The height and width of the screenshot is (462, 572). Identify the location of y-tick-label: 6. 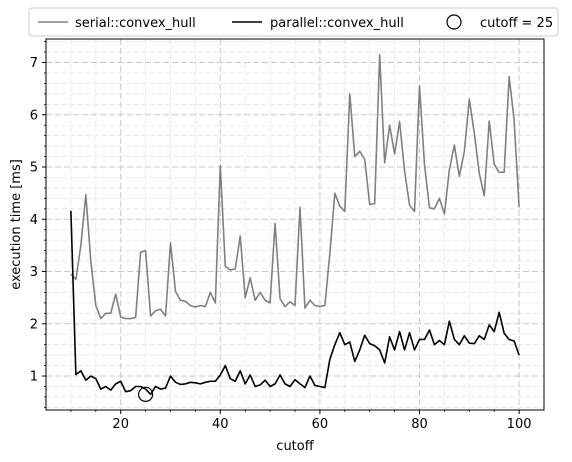
(34, 115).